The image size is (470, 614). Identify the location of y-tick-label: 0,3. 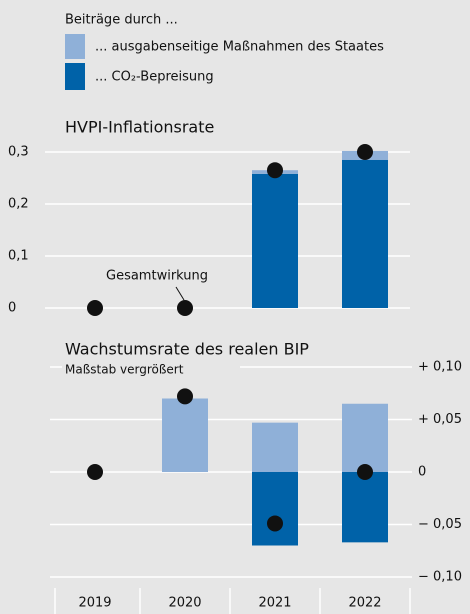
(18, 152).